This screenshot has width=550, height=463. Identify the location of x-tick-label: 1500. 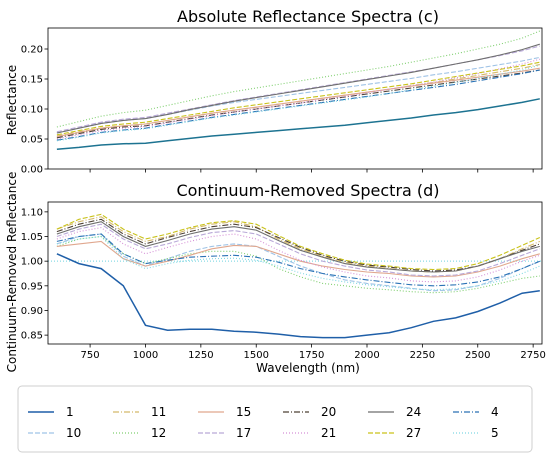
(256, 355).